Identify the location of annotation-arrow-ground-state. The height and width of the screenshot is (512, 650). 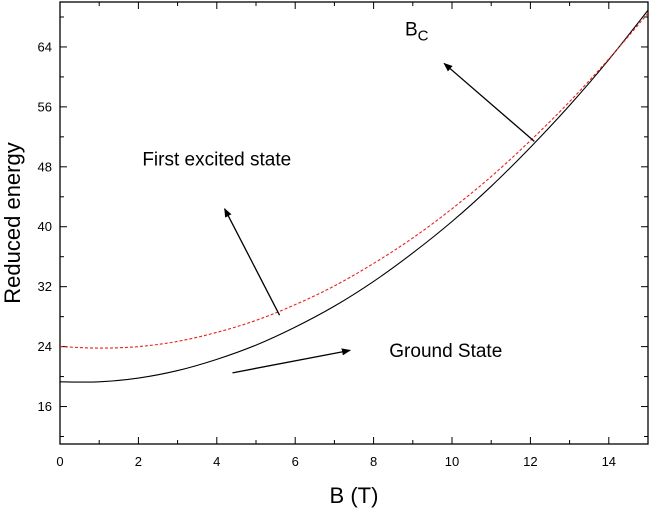
(291, 361).